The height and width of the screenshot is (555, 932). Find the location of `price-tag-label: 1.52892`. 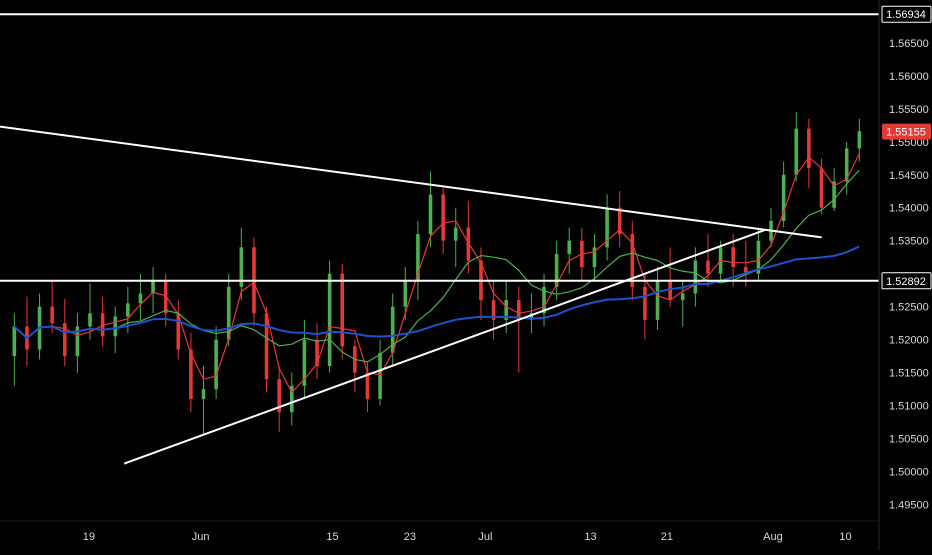

price-tag-label: 1.52892 is located at coordinates (906, 282).